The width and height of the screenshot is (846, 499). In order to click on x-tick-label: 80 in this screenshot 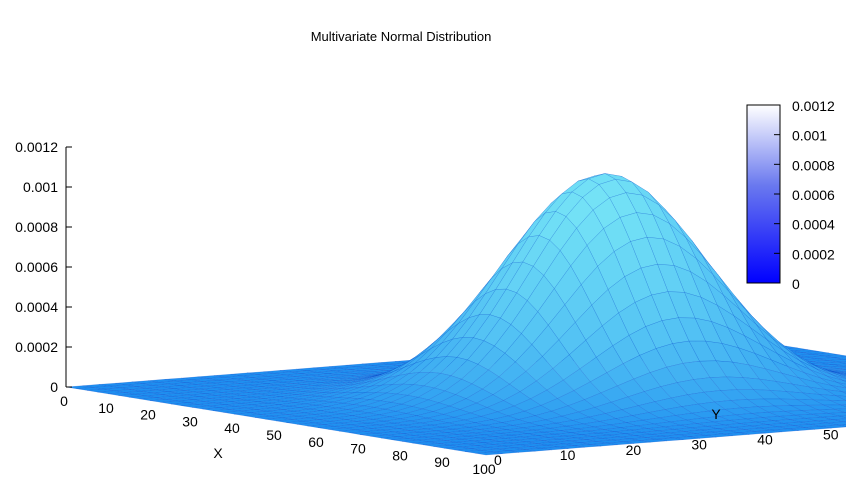, I will do `click(400, 455)`.